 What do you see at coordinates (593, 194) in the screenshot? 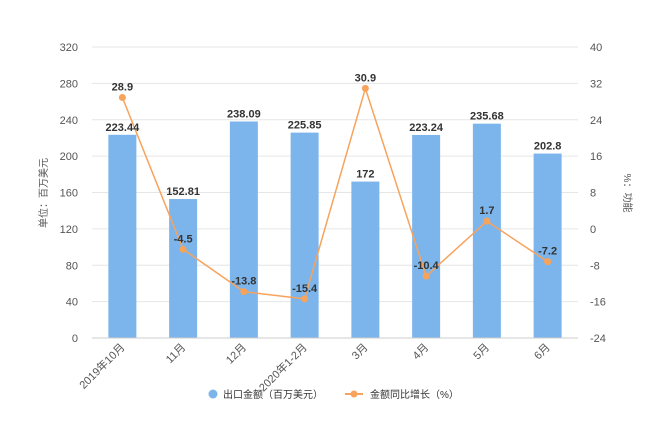
I see `y2-tick-label: 8` at bounding box center [593, 194].